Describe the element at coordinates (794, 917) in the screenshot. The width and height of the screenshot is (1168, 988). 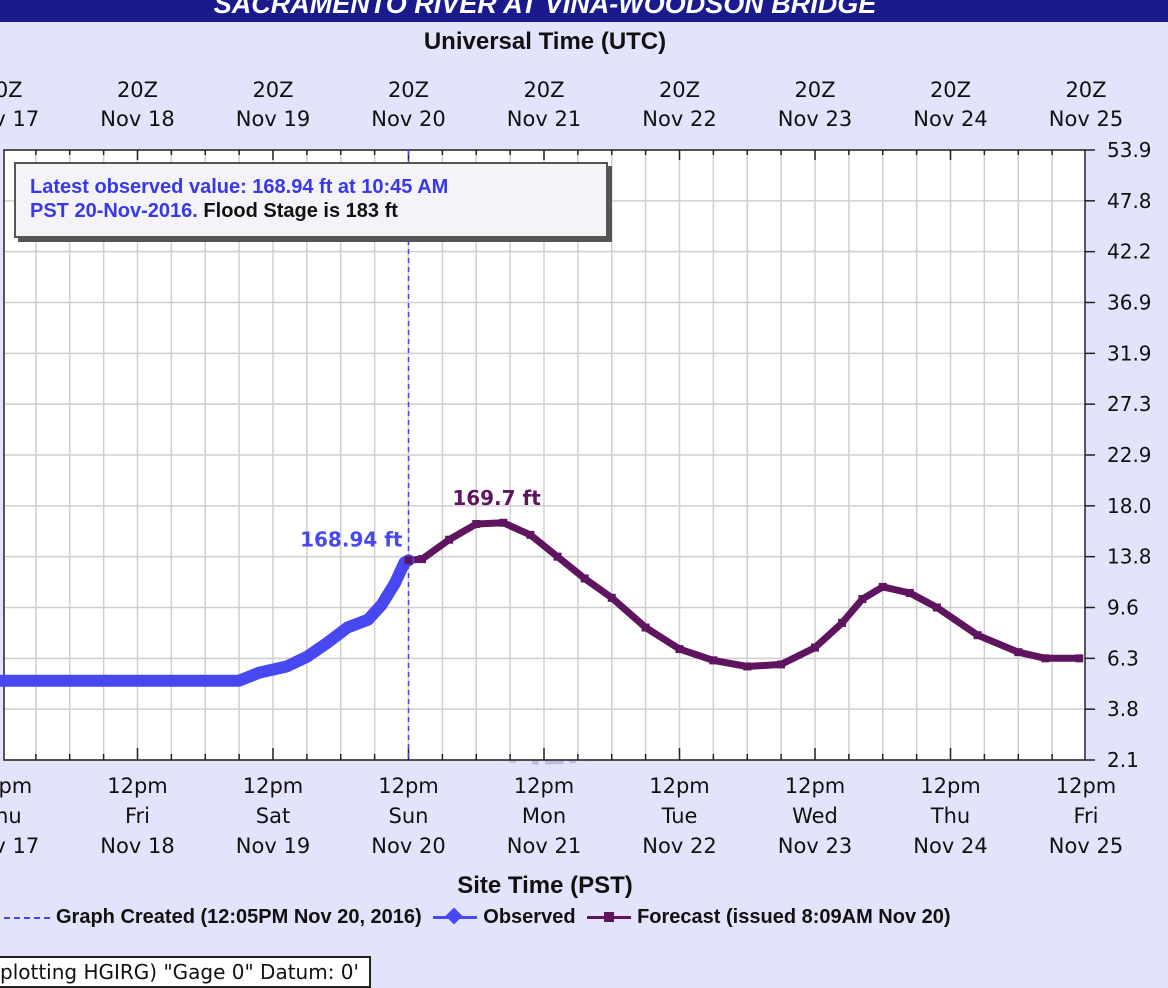
I see `legend-forecast: Forecast (issued 8:09AM Nov 20)` at that location.